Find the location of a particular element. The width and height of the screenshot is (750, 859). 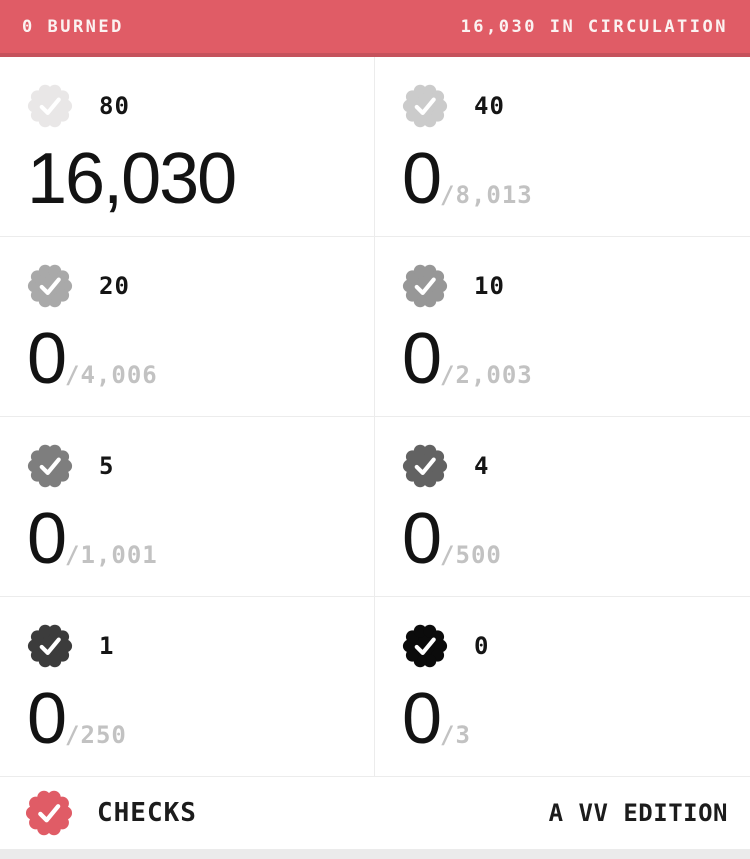

count-total: /8,013 is located at coordinates (486, 195).